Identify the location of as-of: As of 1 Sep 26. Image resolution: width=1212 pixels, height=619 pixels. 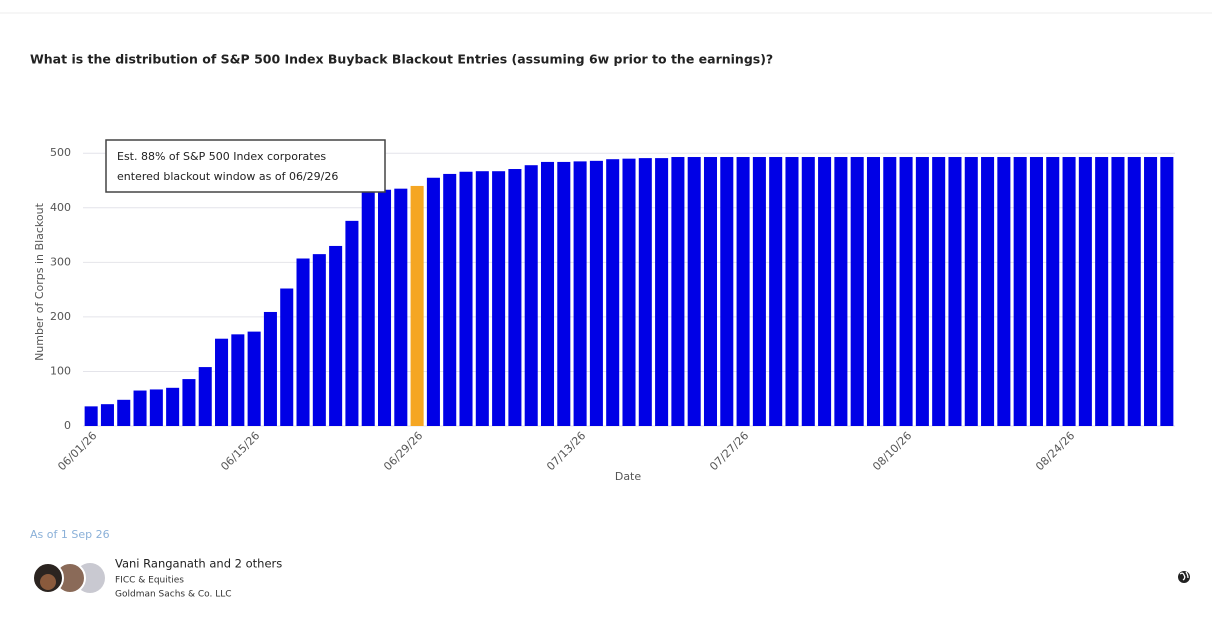
(70, 534).